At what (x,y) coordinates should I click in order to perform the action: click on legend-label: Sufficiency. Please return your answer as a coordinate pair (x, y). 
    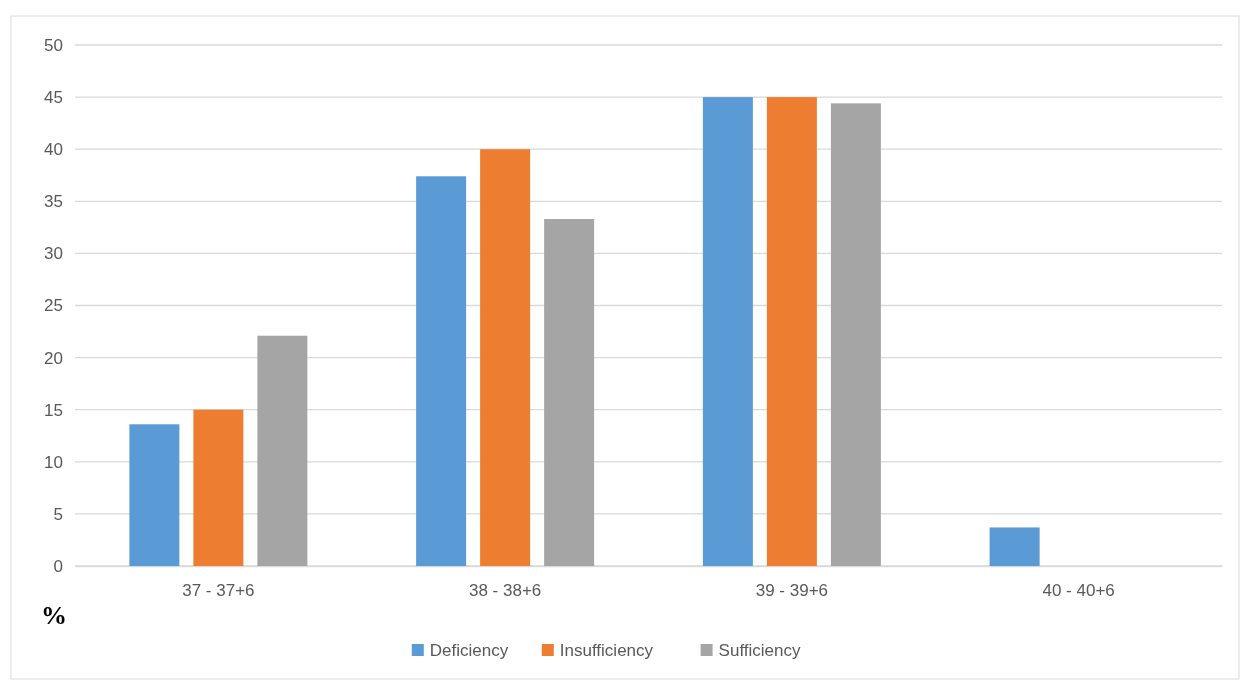
    Looking at the image, I should click on (759, 650).